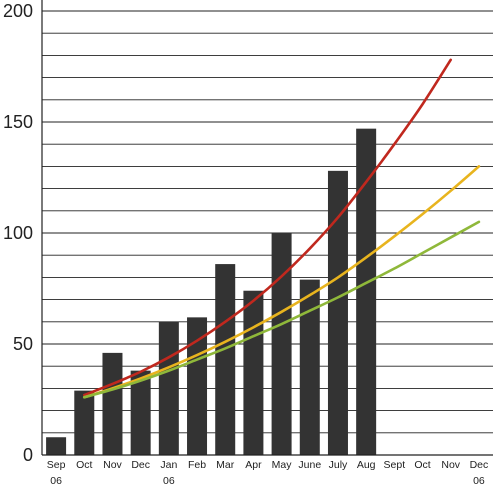 Image resolution: width=495 pixels, height=488 pixels. I want to click on x-tick-label: June, so click(309, 465).